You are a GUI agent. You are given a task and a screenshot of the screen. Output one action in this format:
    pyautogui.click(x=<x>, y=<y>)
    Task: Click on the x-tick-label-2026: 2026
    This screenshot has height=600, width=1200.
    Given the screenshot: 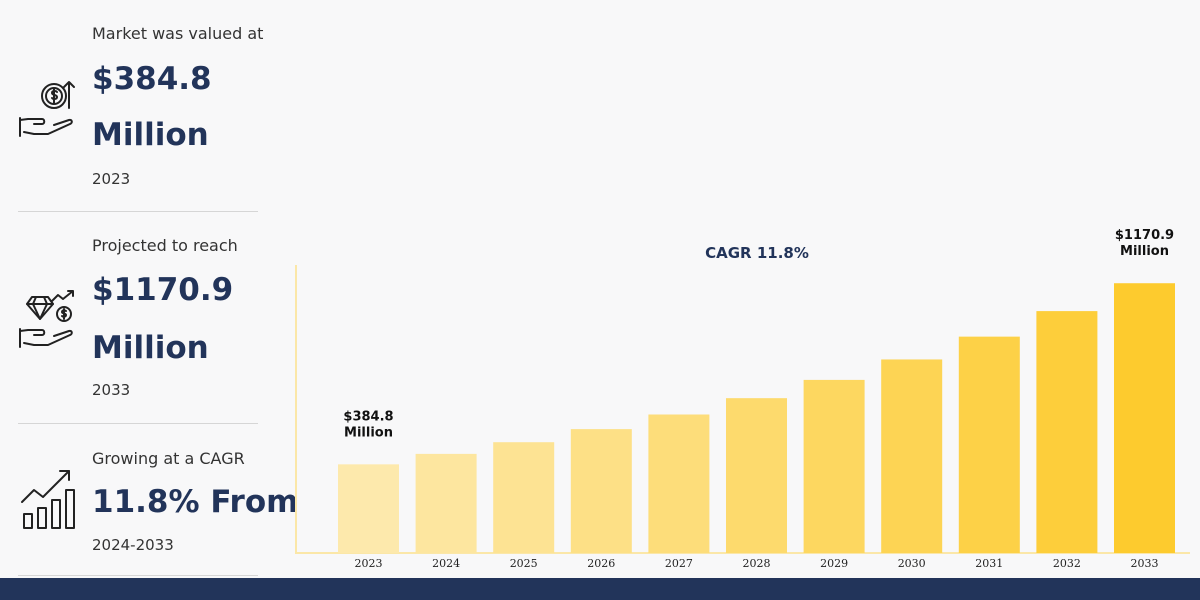 What is the action you would take?
    pyautogui.click(x=601, y=563)
    